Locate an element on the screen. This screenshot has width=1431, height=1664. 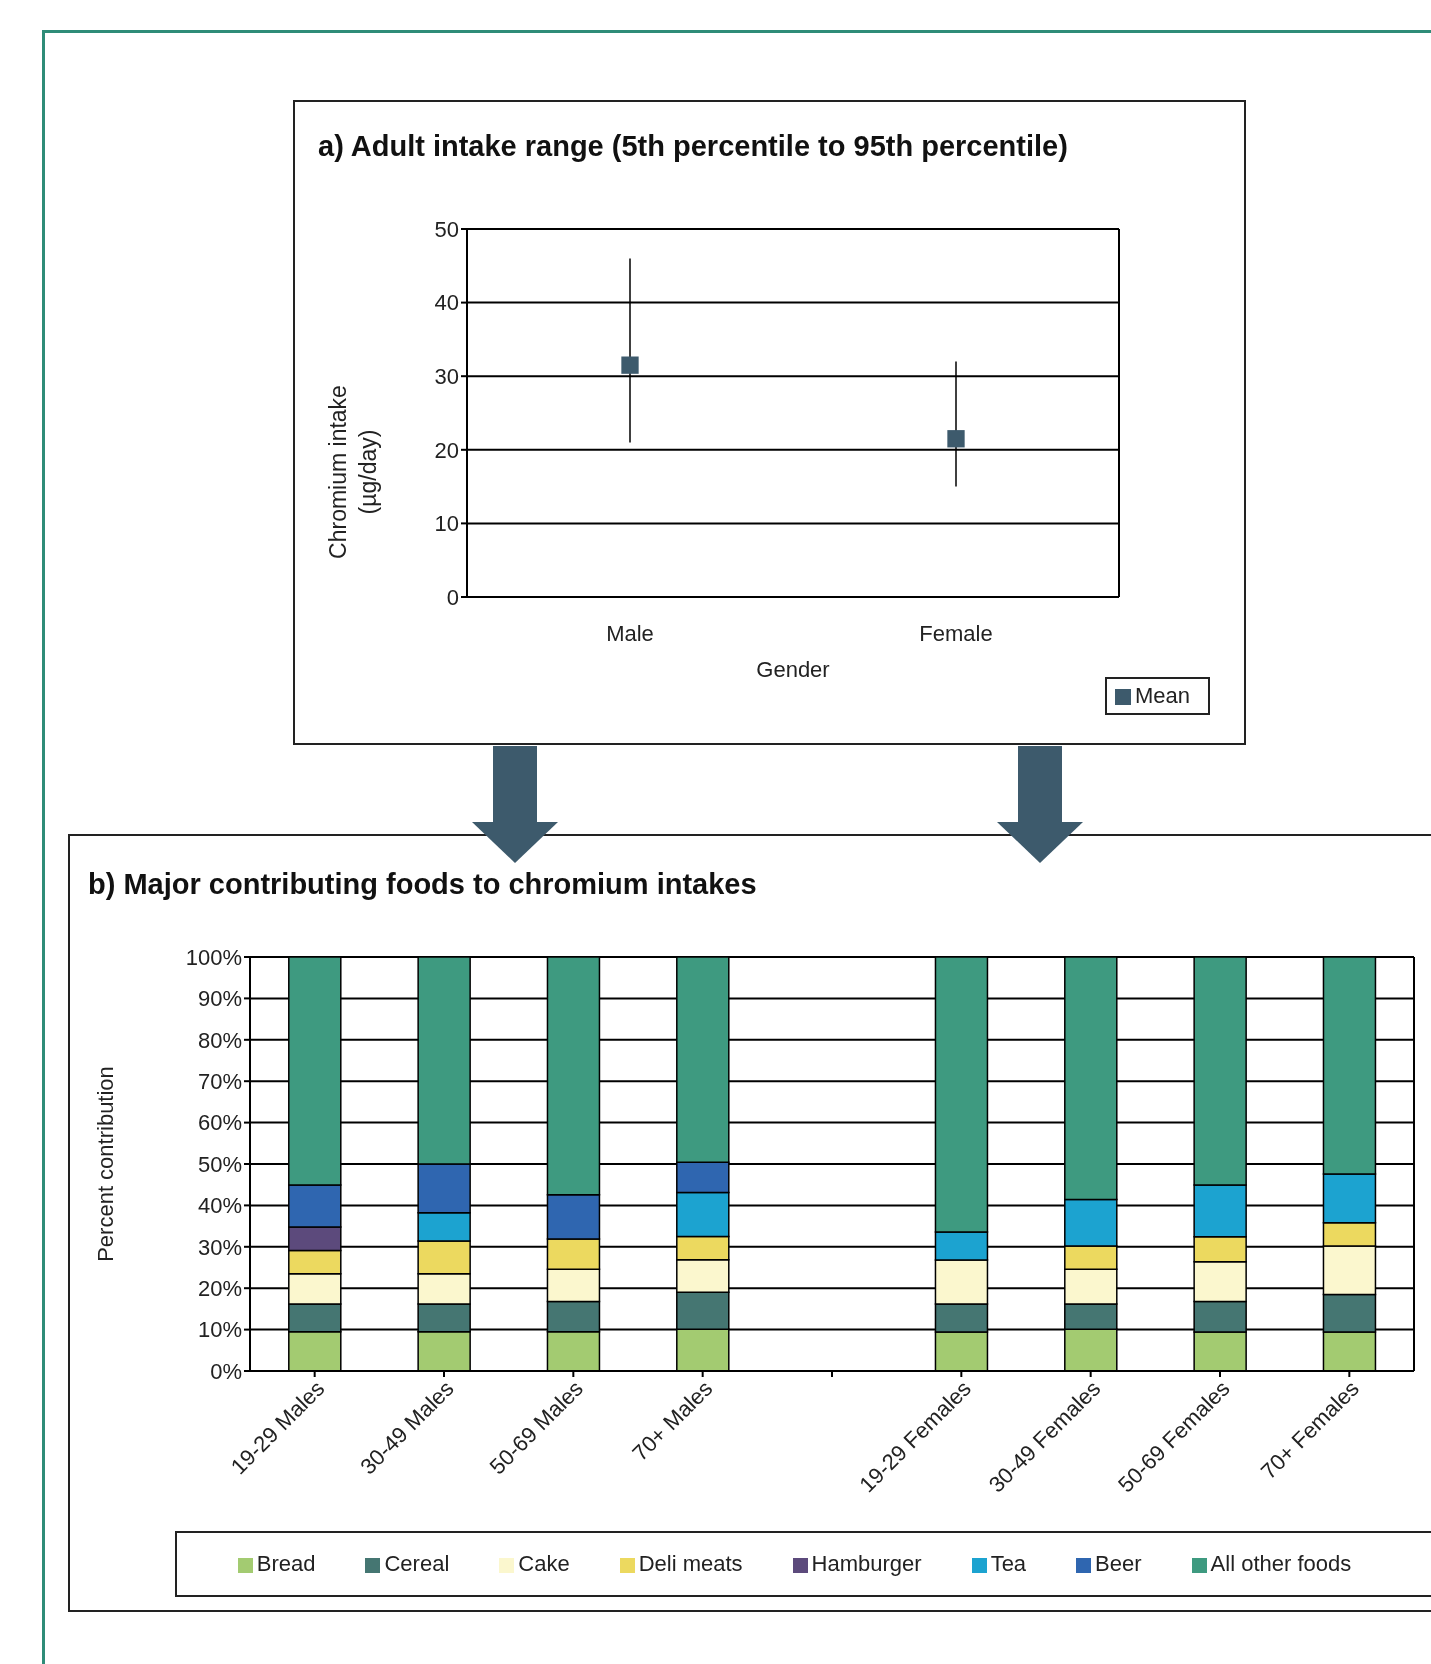
y-tick-label: 10 is located at coordinates (446, 524).